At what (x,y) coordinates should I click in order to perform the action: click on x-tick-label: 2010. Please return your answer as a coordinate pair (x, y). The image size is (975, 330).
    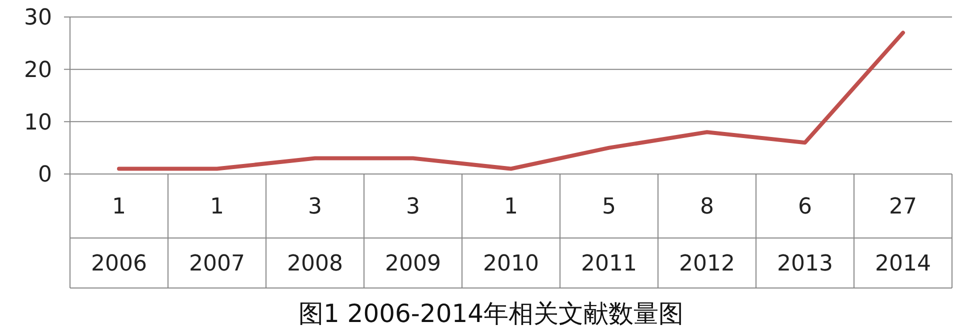
    Looking at the image, I should click on (511, 264).